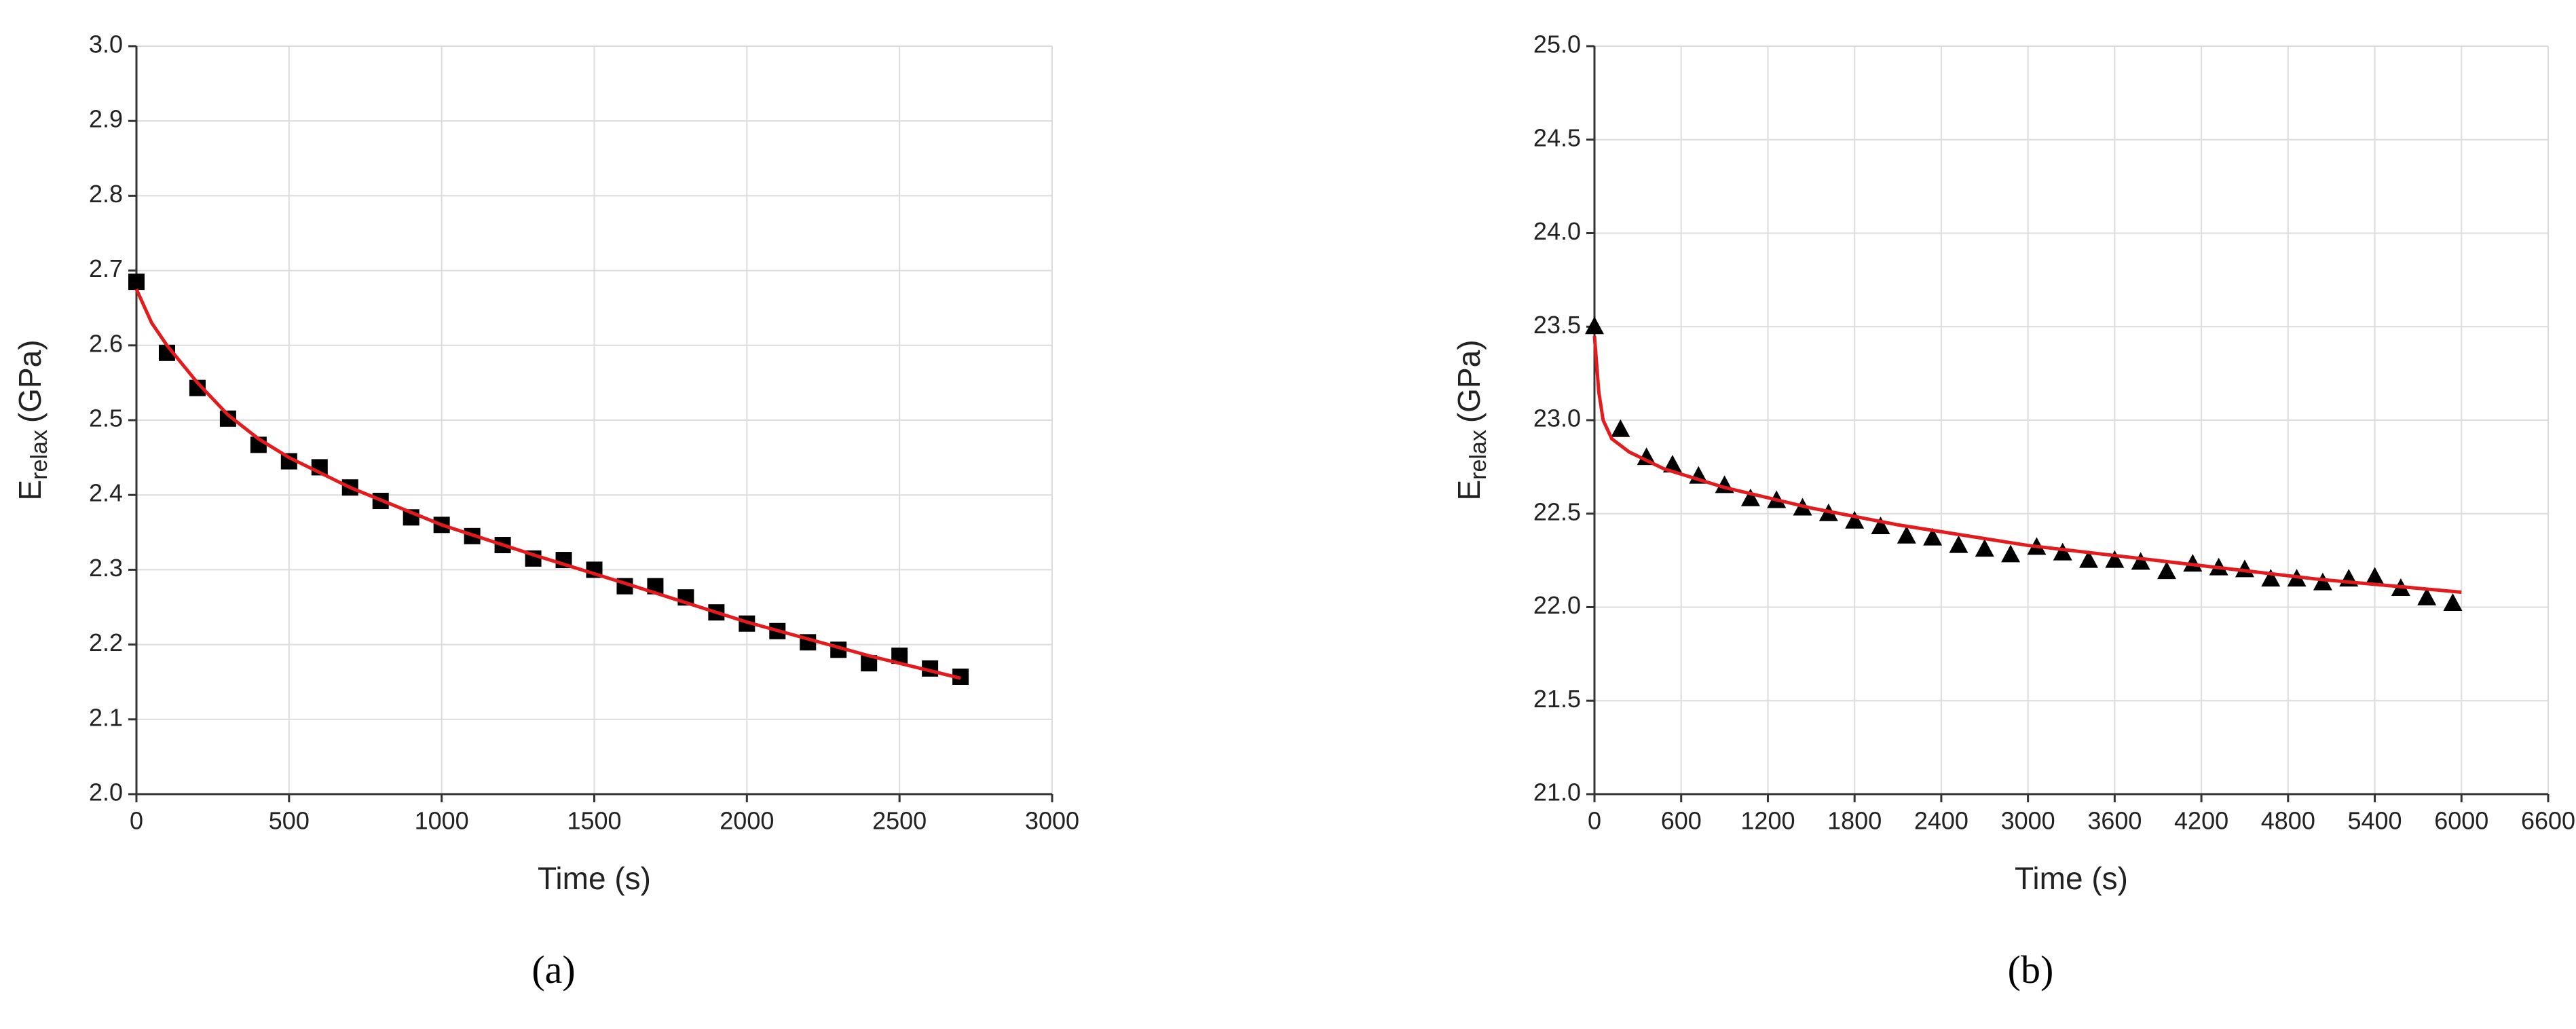 The image size is (2576, 1029). Describe the element at coordinates (106, 792) in the screenshot. I see `y-tick-label: 2.0` at that location.